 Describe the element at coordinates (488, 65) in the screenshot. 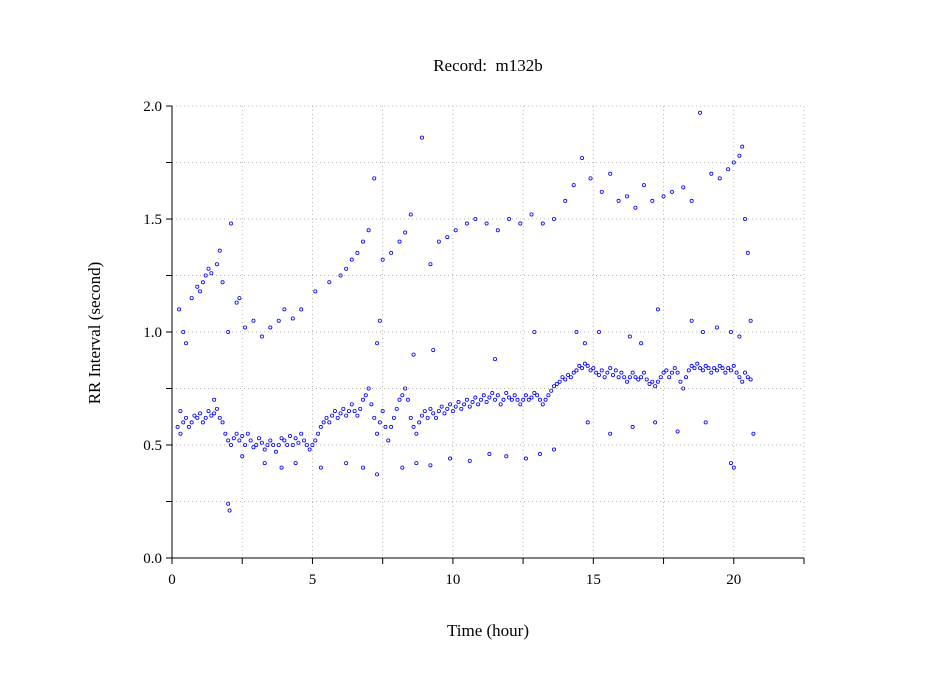

I see `chart-title: Record: m132b` at that location.